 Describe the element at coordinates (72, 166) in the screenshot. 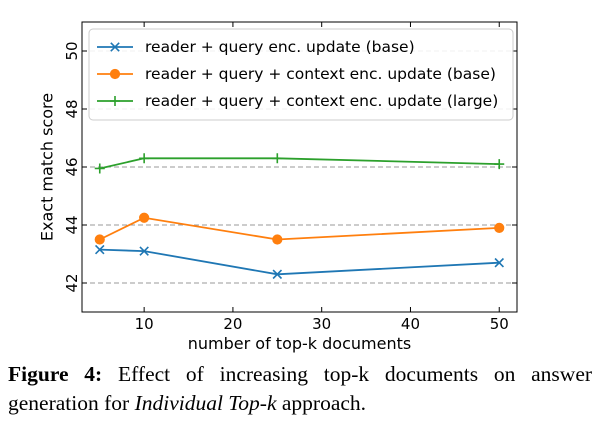

I see `y-tick-label: 46` at that location.